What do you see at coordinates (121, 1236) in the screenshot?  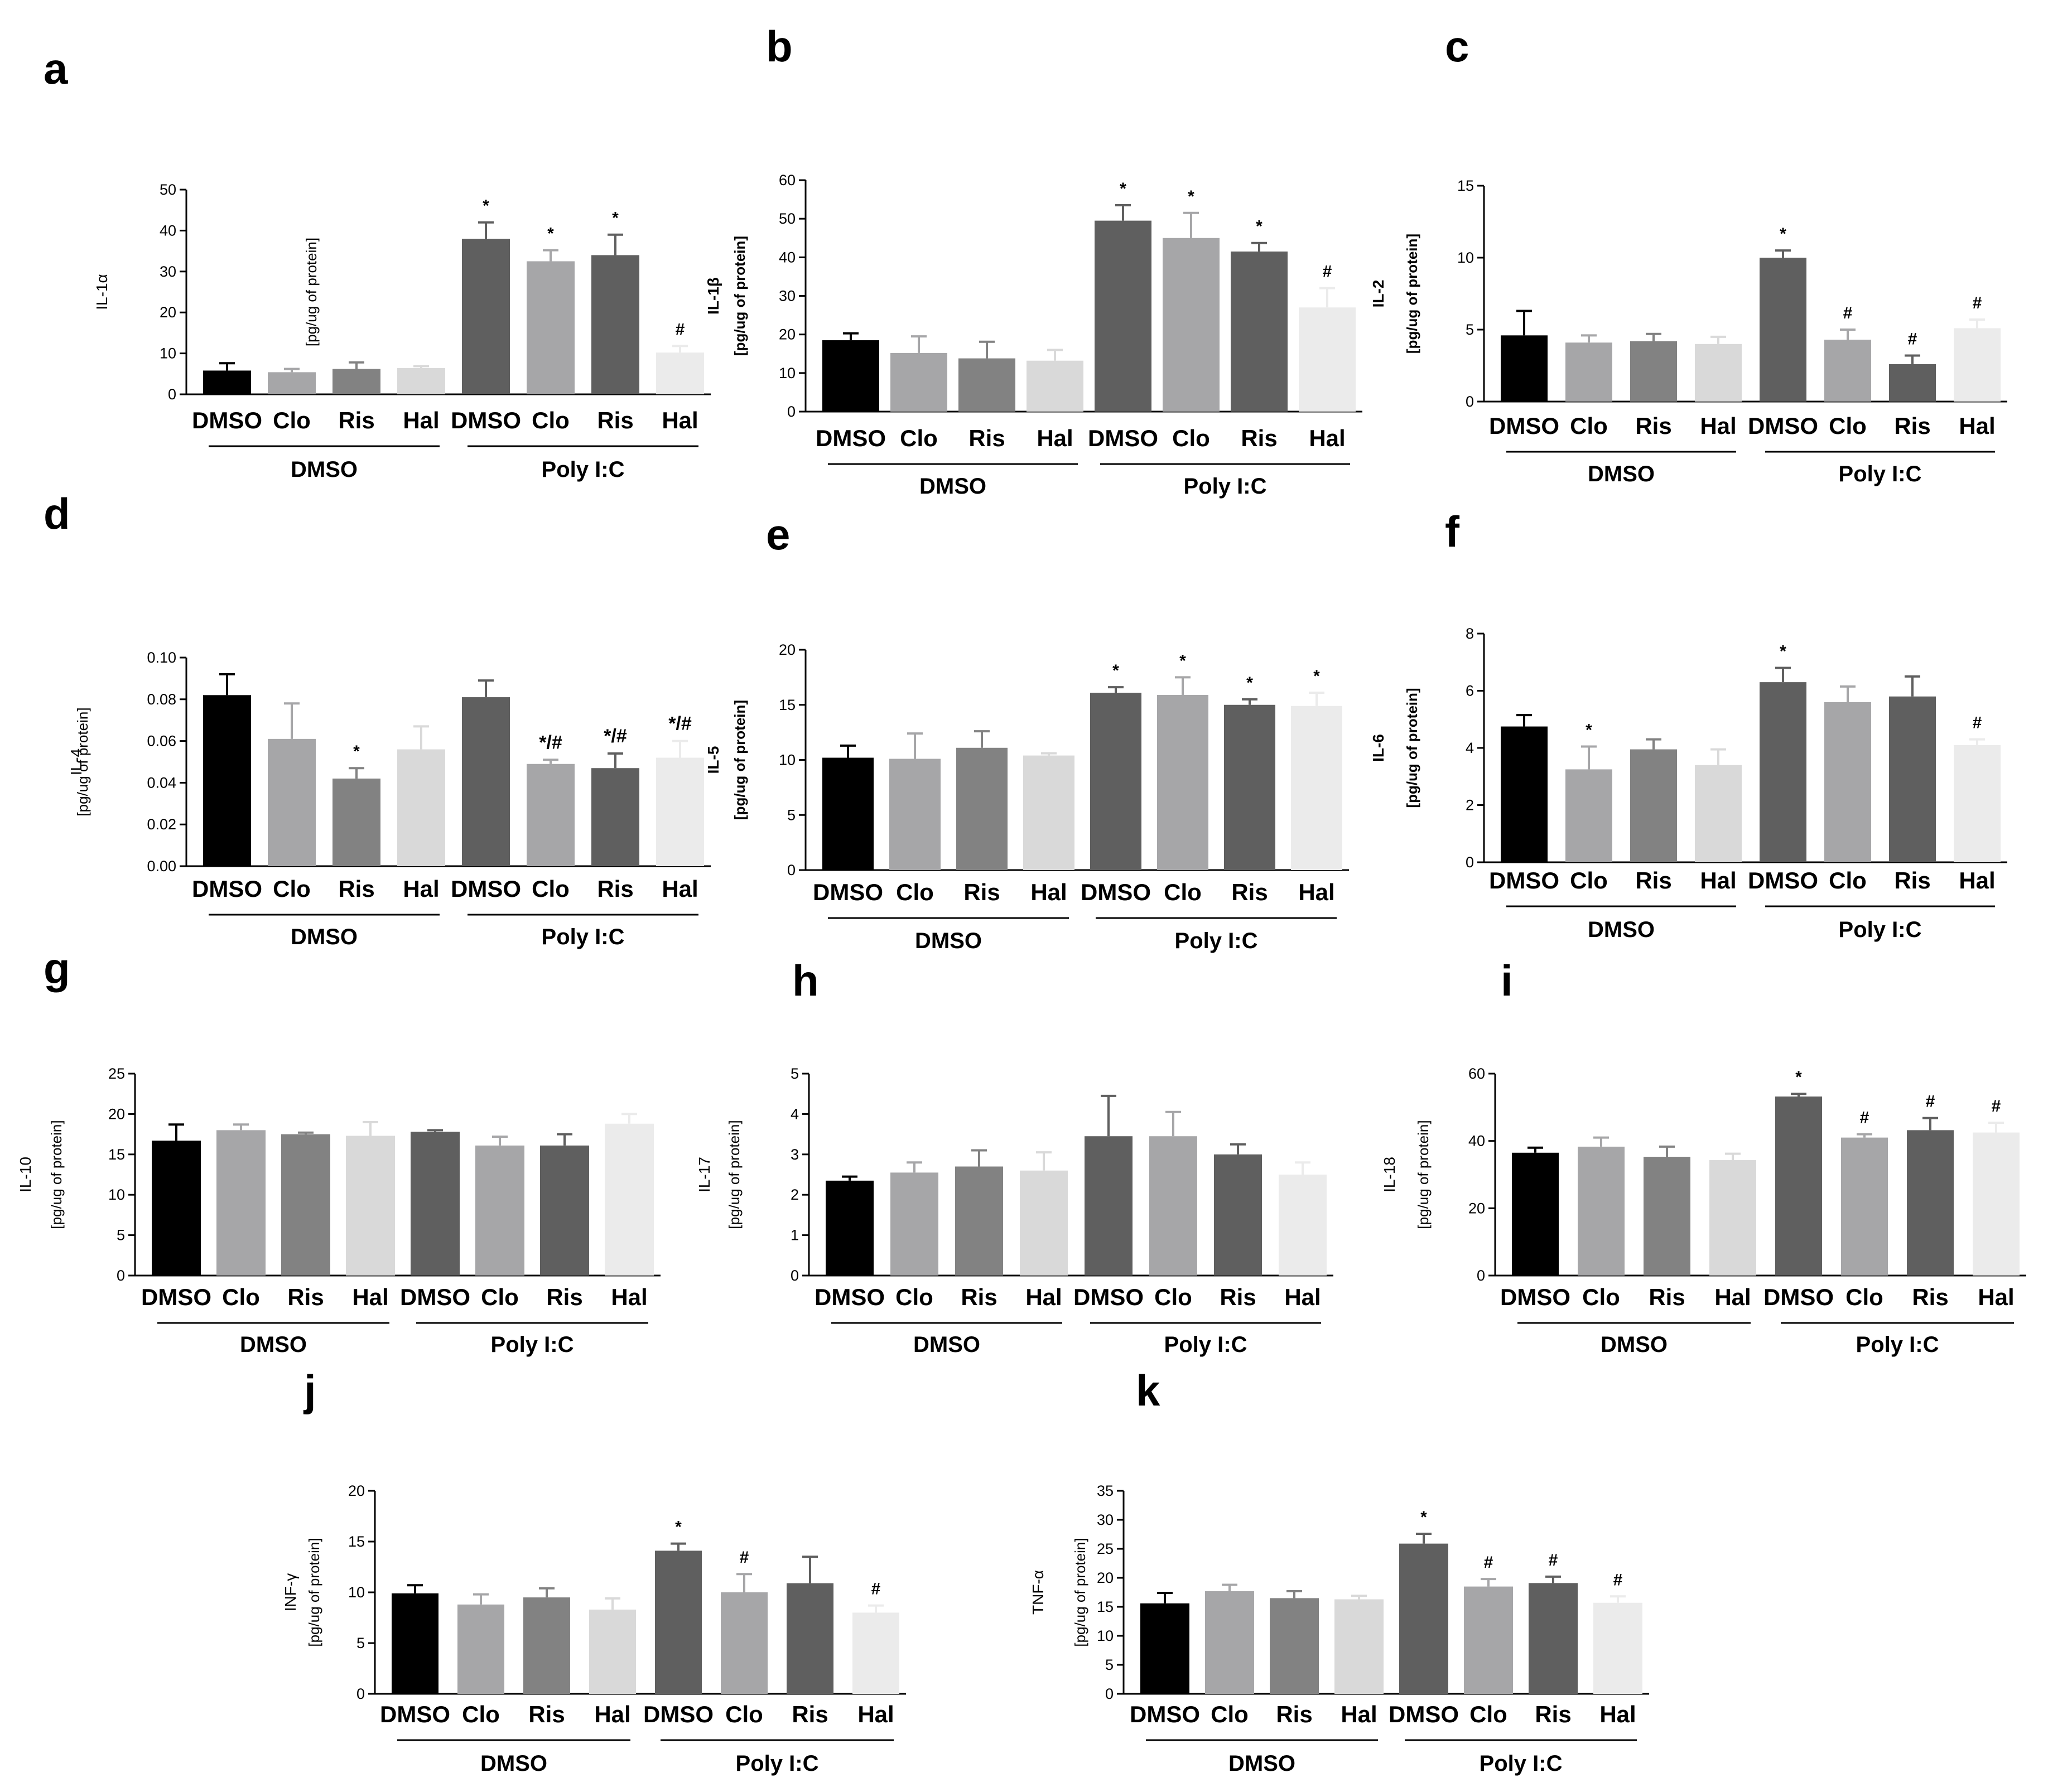 I see `y-tick-label: 5` at bounding box center [121, 1236].